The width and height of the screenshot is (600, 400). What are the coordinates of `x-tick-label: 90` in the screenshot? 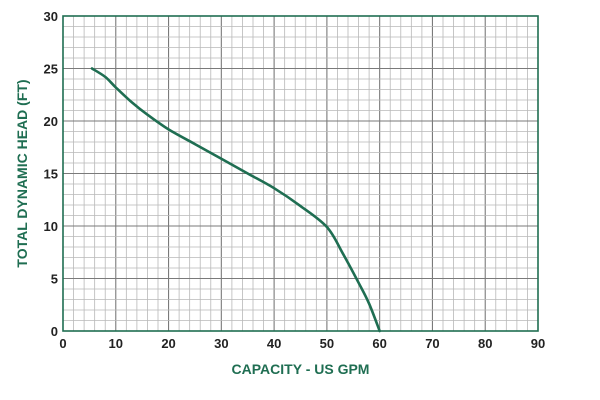 It's located at (538, 343).